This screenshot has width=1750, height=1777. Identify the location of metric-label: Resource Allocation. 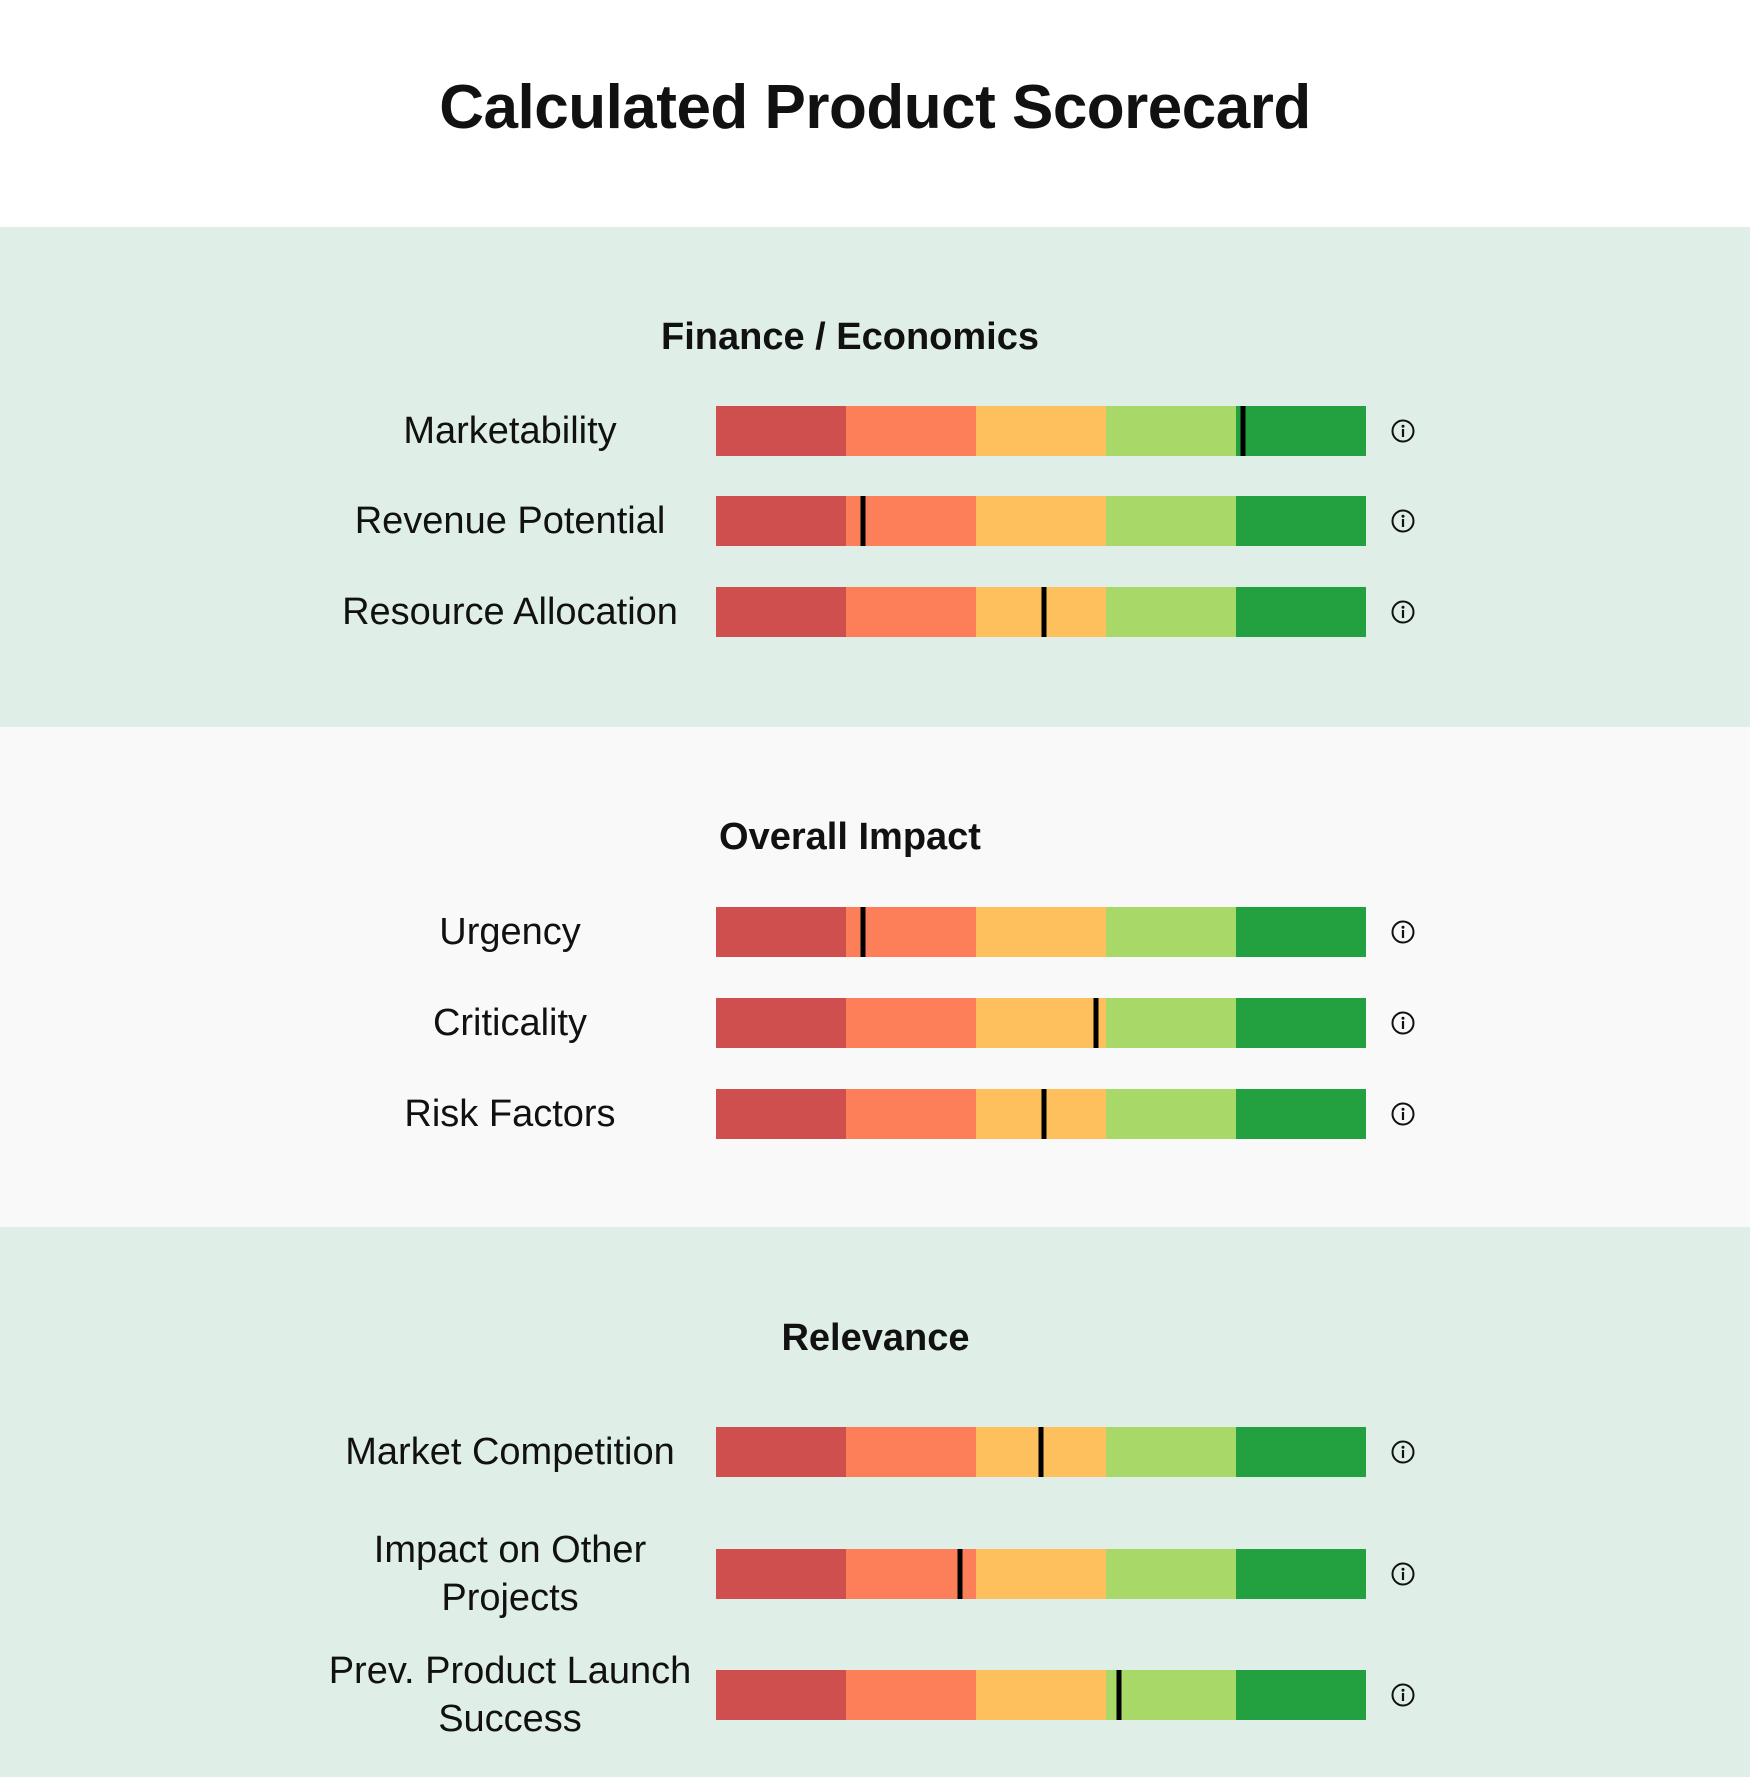
(510, 612).